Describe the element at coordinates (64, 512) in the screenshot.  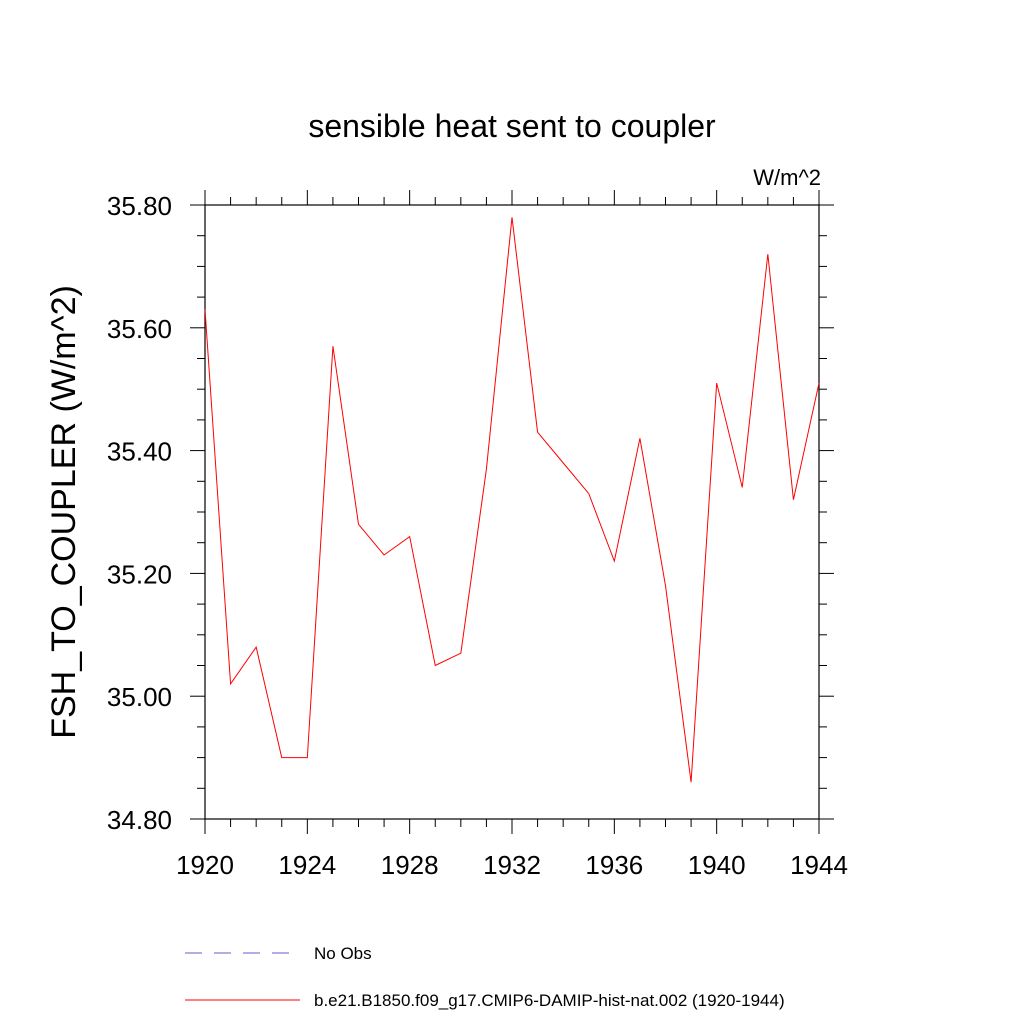
I see `y-axis-label: FSH_TO_COUPLER (W/m^2)` at that location.